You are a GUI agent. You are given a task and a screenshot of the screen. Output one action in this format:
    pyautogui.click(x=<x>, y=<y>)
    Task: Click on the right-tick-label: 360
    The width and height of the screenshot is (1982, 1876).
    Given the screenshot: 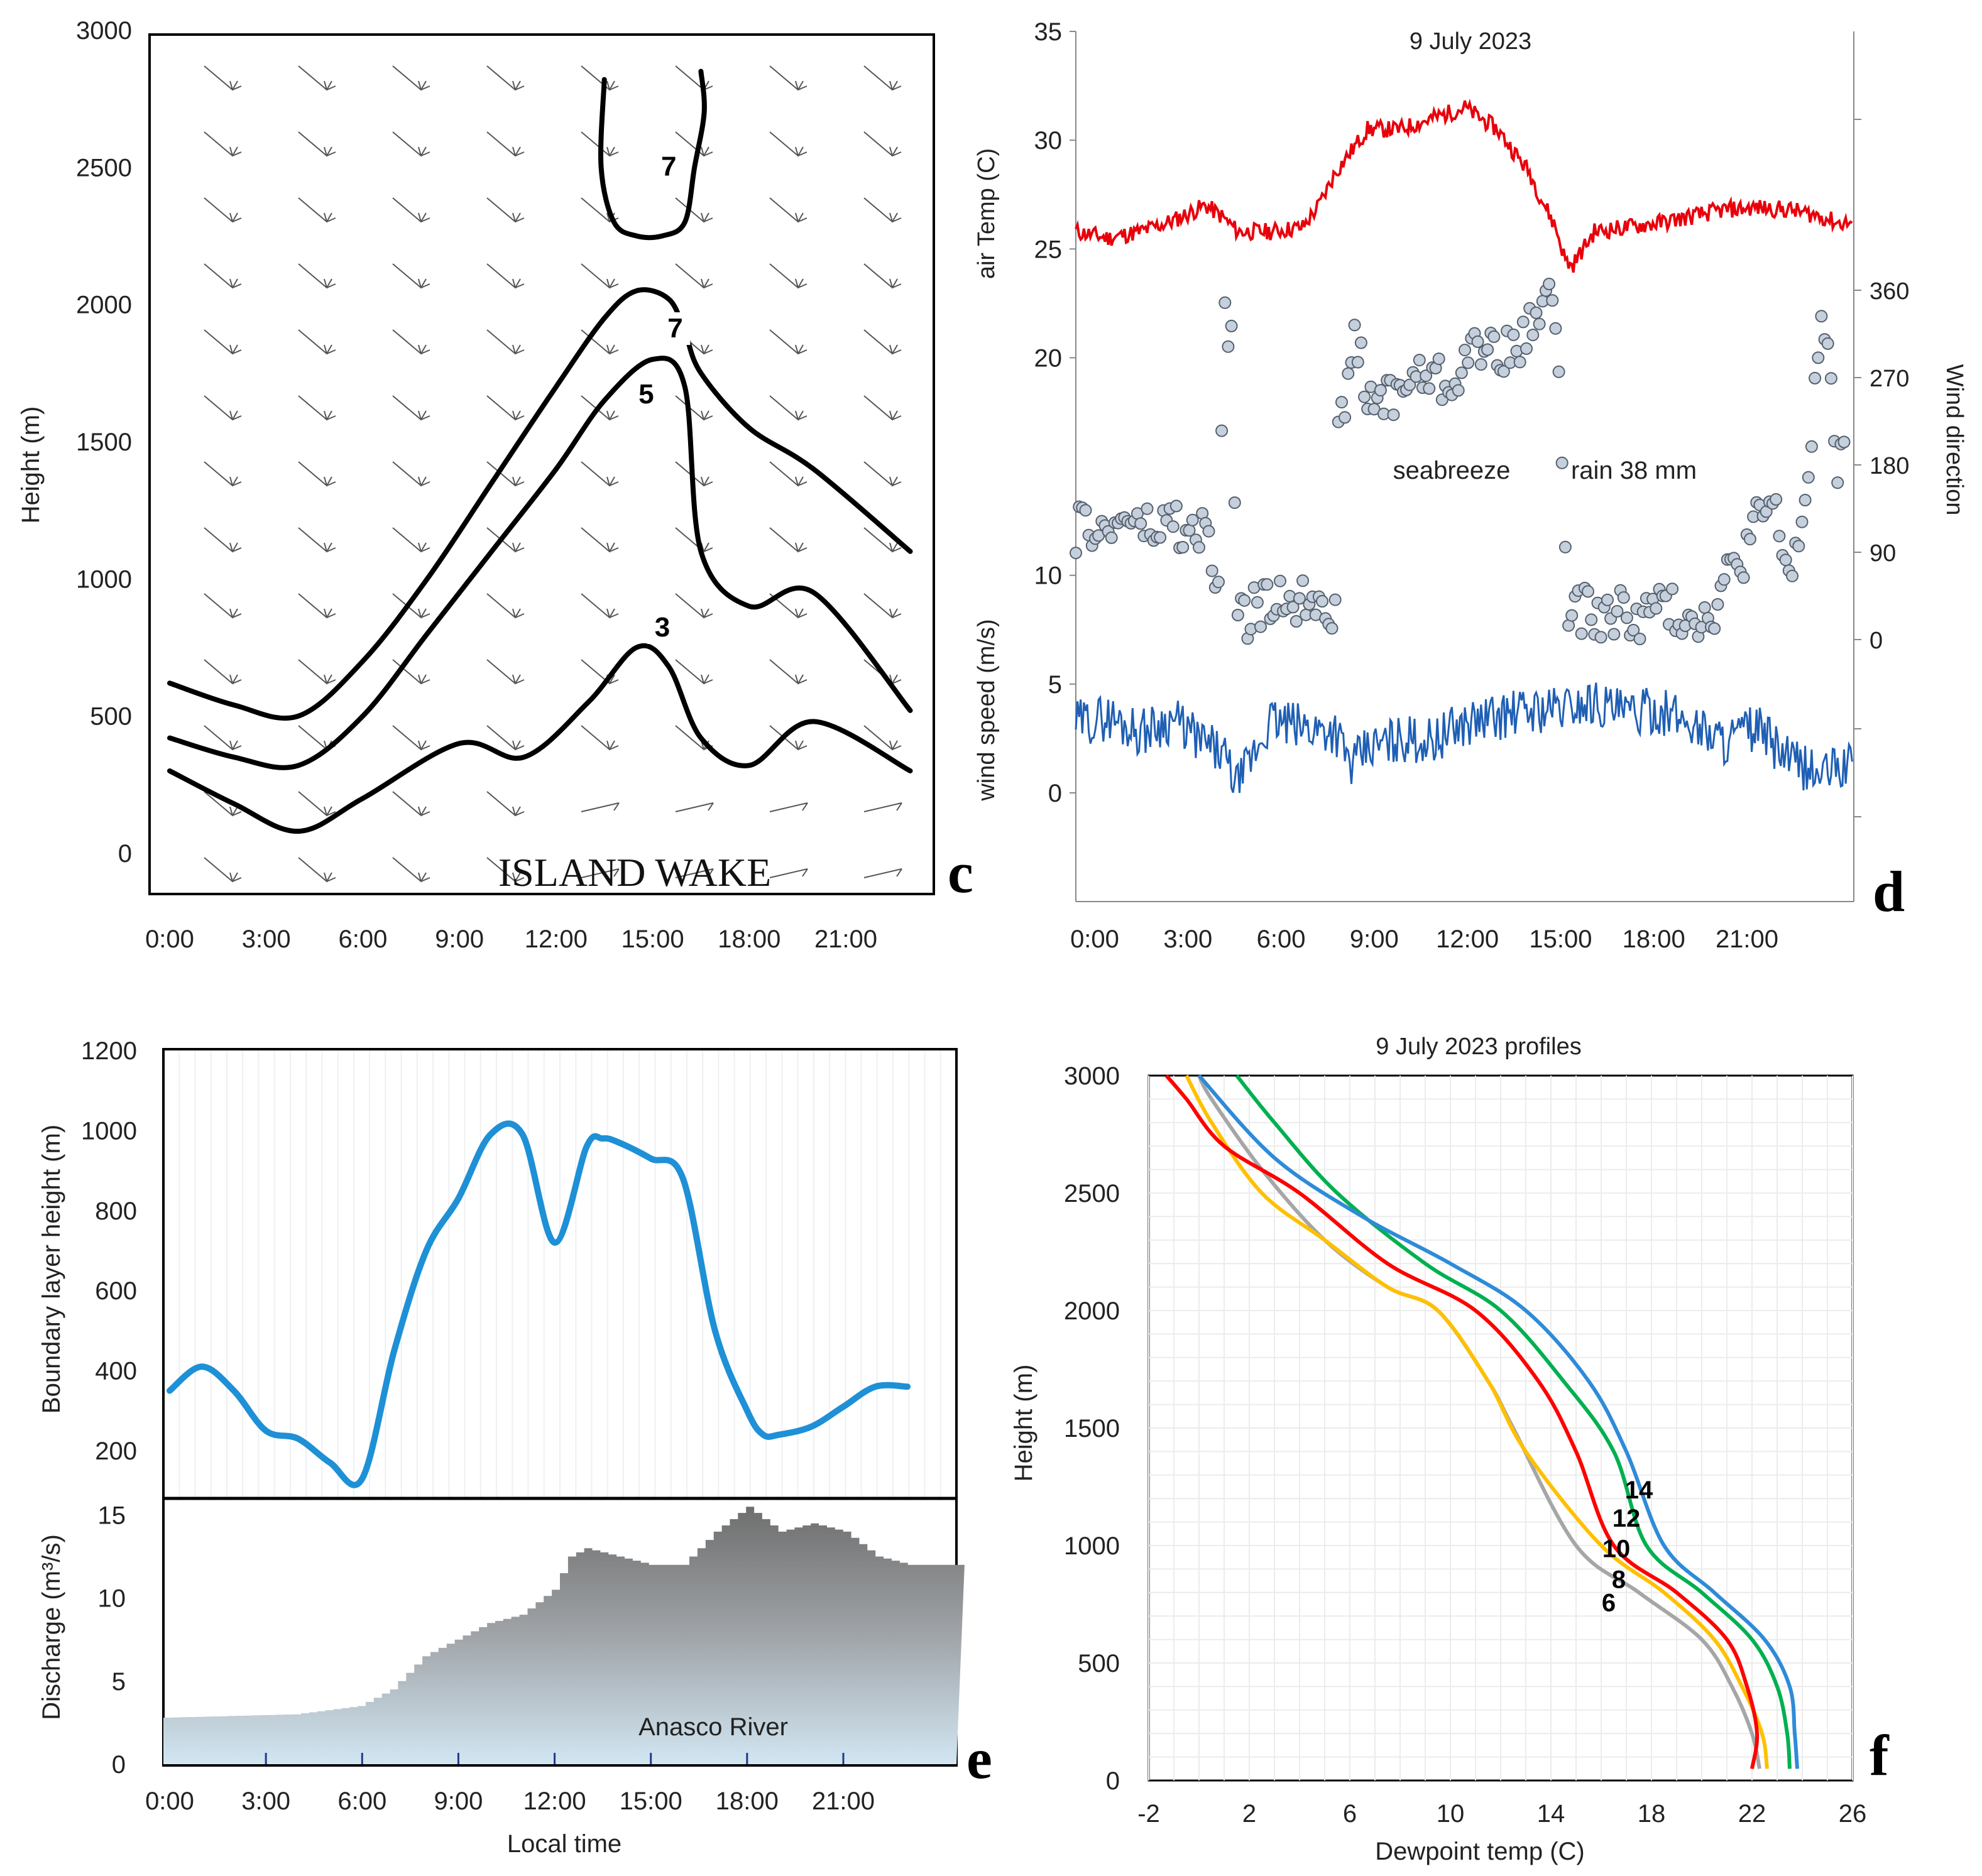 What is the action you would take?
    pyautogui.click(x=1889, y=291)
    